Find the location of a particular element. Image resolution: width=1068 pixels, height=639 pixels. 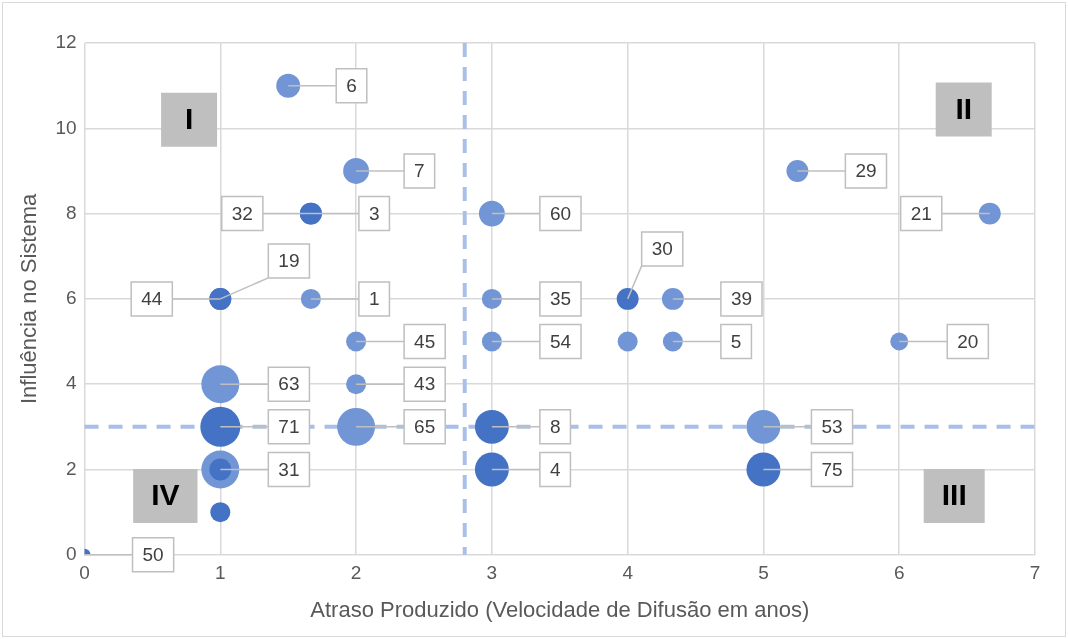

annotation: 29 is located at coordinates (866, 171).